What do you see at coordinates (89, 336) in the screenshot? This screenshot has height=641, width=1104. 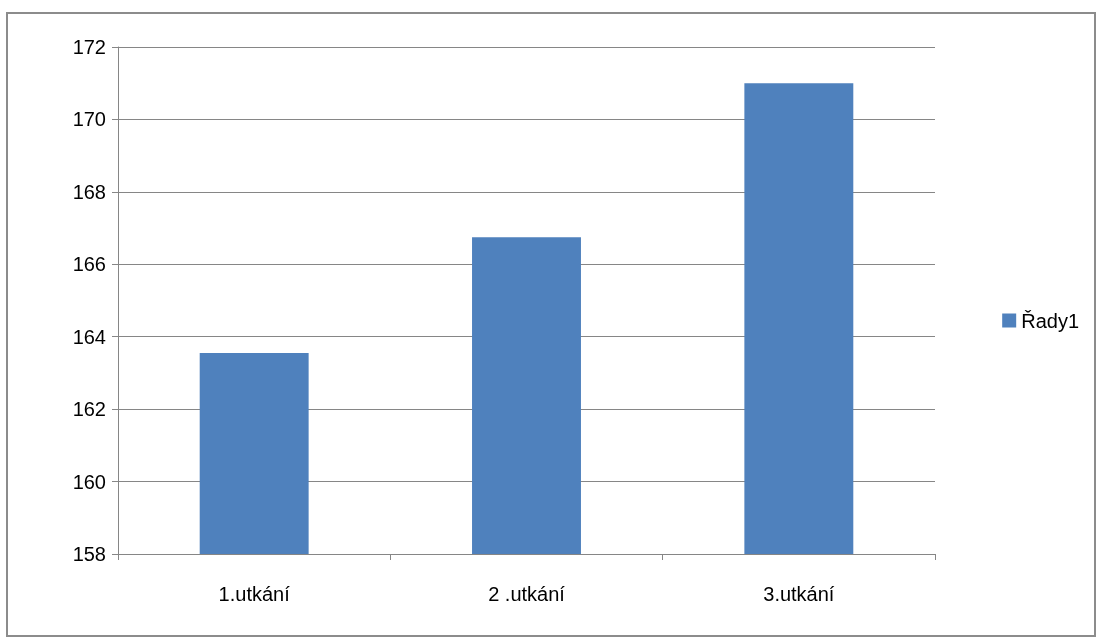 I see `y-tick-label: 164` at bounding box center [89, 336].